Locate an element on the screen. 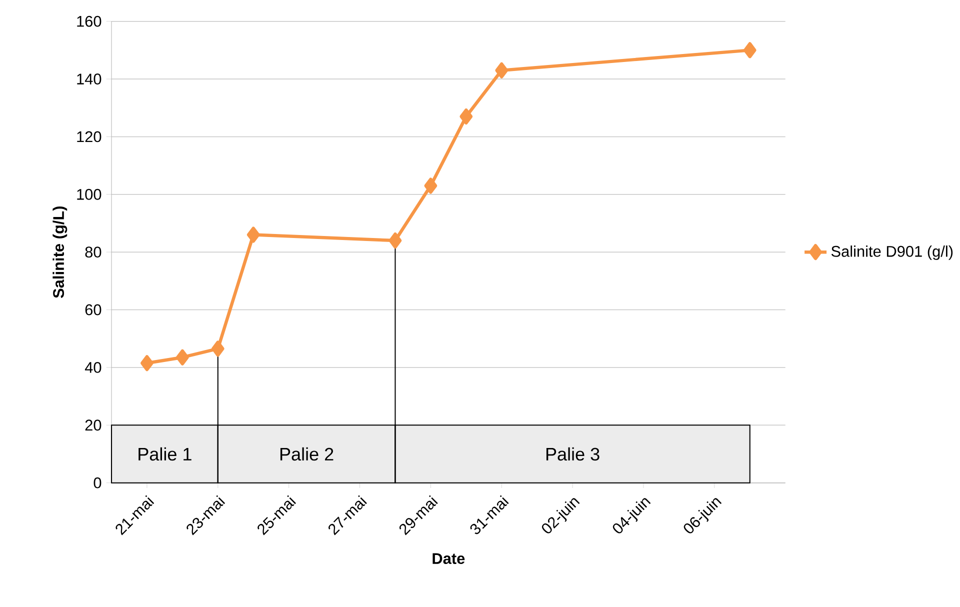 This screenshot has height=607, width=960. x-axis-title: Date is located at coordinates (448, 558).